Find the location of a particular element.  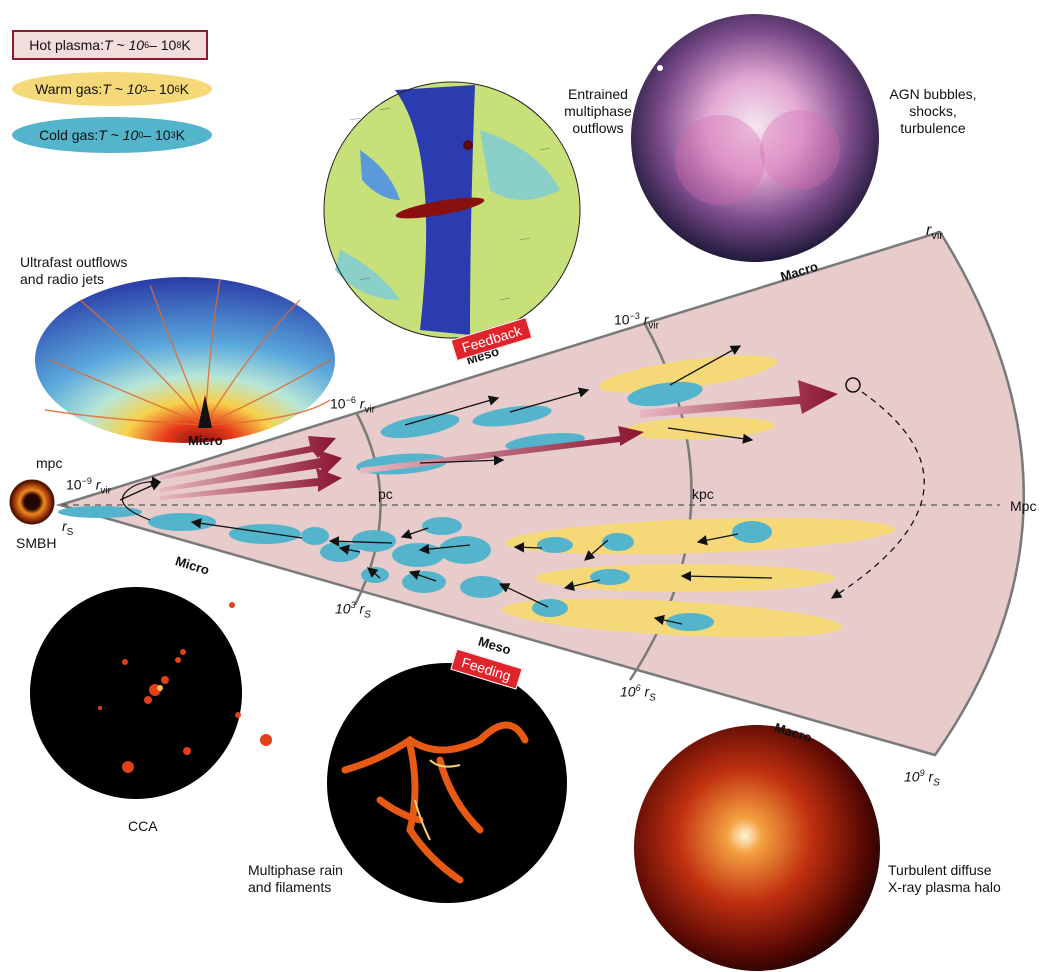

exp: 6 is located at coordinates (638, 688).